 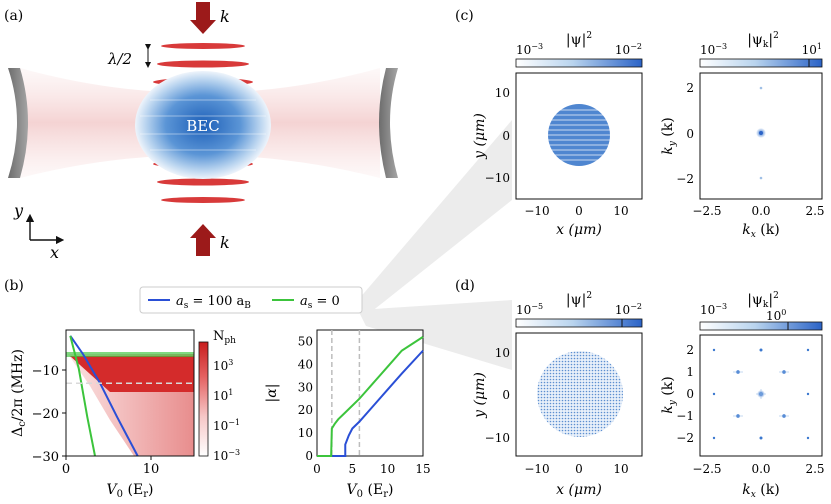 What do you see at coordinates (225, 16) in the screenshot?
I see `k-top-label: k` at bounding box center [225, 16].